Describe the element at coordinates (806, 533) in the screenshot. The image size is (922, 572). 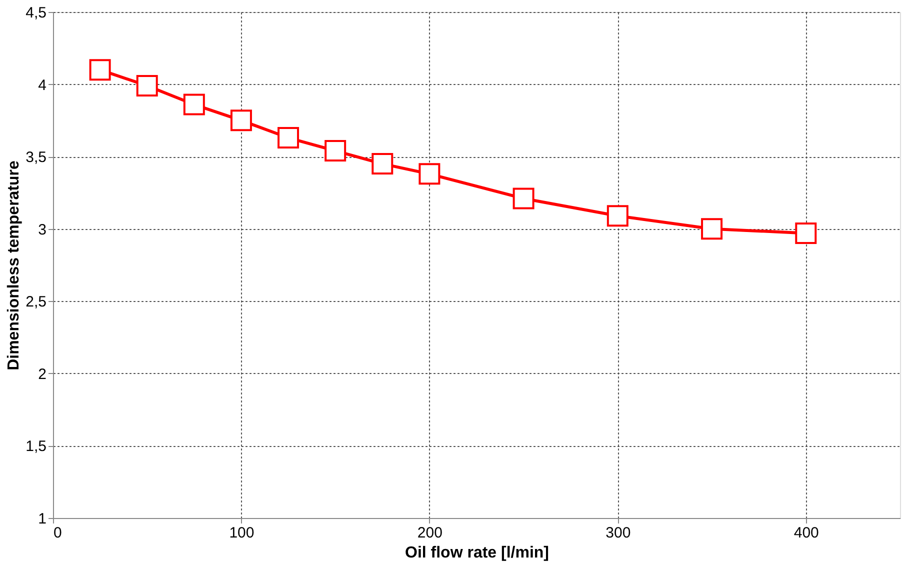
I see `x-tick-label: 400` at that location.